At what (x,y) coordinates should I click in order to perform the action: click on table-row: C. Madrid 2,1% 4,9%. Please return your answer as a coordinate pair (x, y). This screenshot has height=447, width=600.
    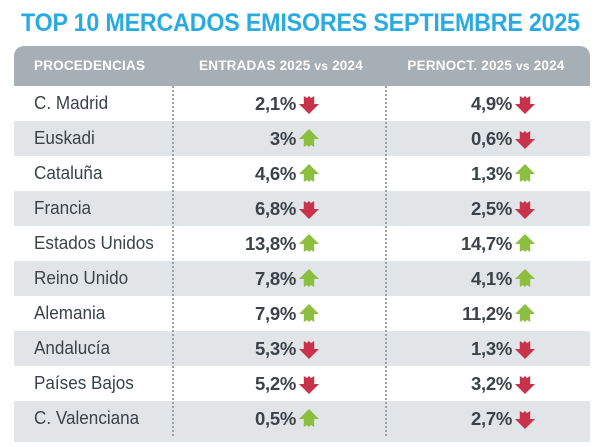
    Looking at the image, I should click on (302, 103).